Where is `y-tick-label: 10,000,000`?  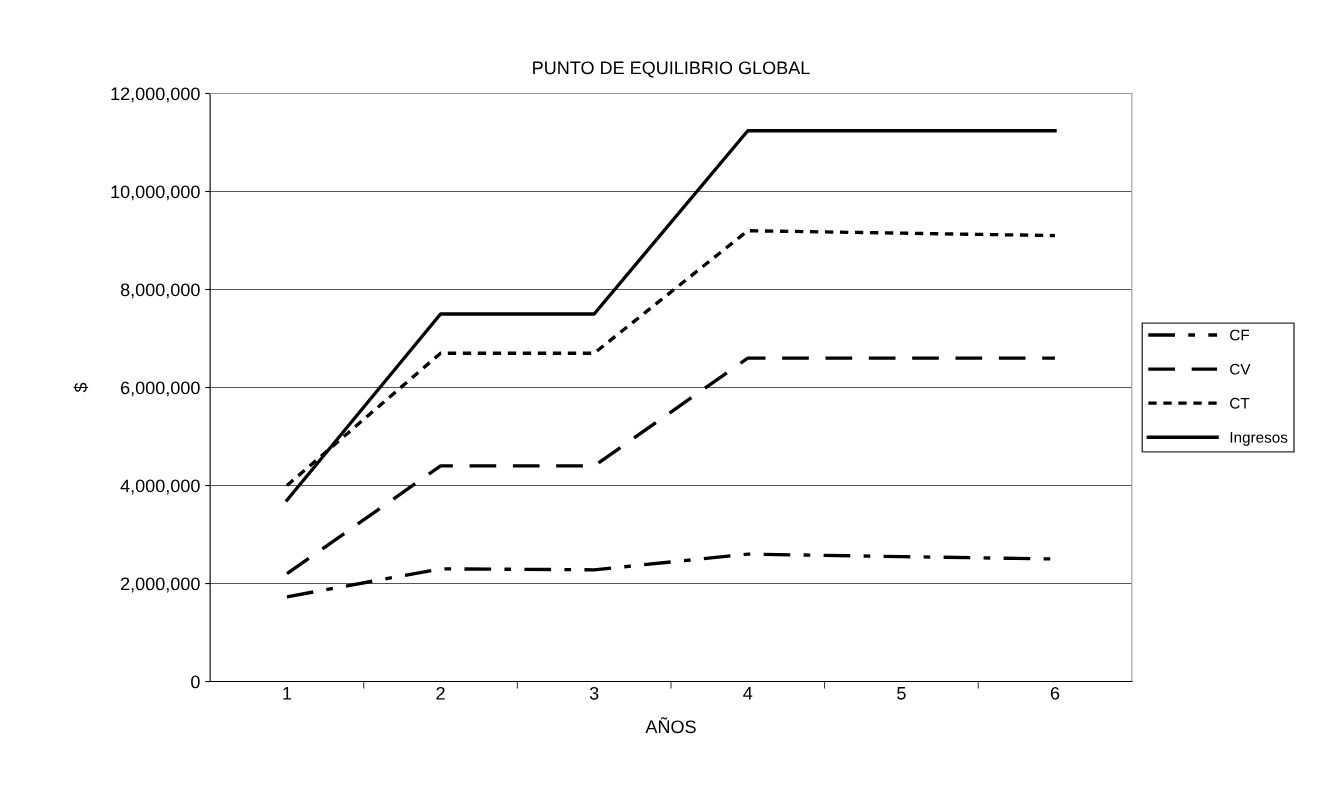 y-tick-label: 10,000,000 is located at coordinates (155, 193).